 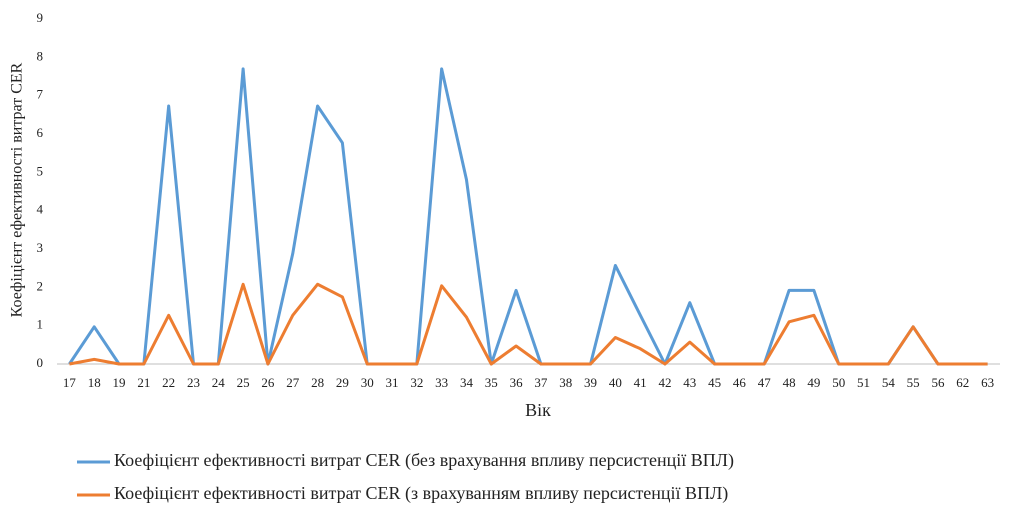 I want to click on x-tick-label: 19, so click(x=119, y=382).